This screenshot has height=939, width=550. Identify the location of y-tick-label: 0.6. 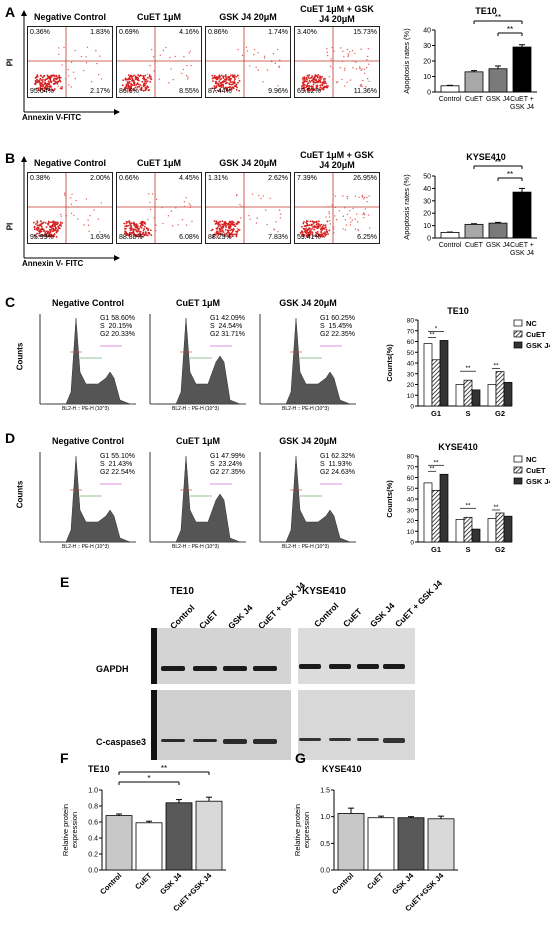
(93, 823).